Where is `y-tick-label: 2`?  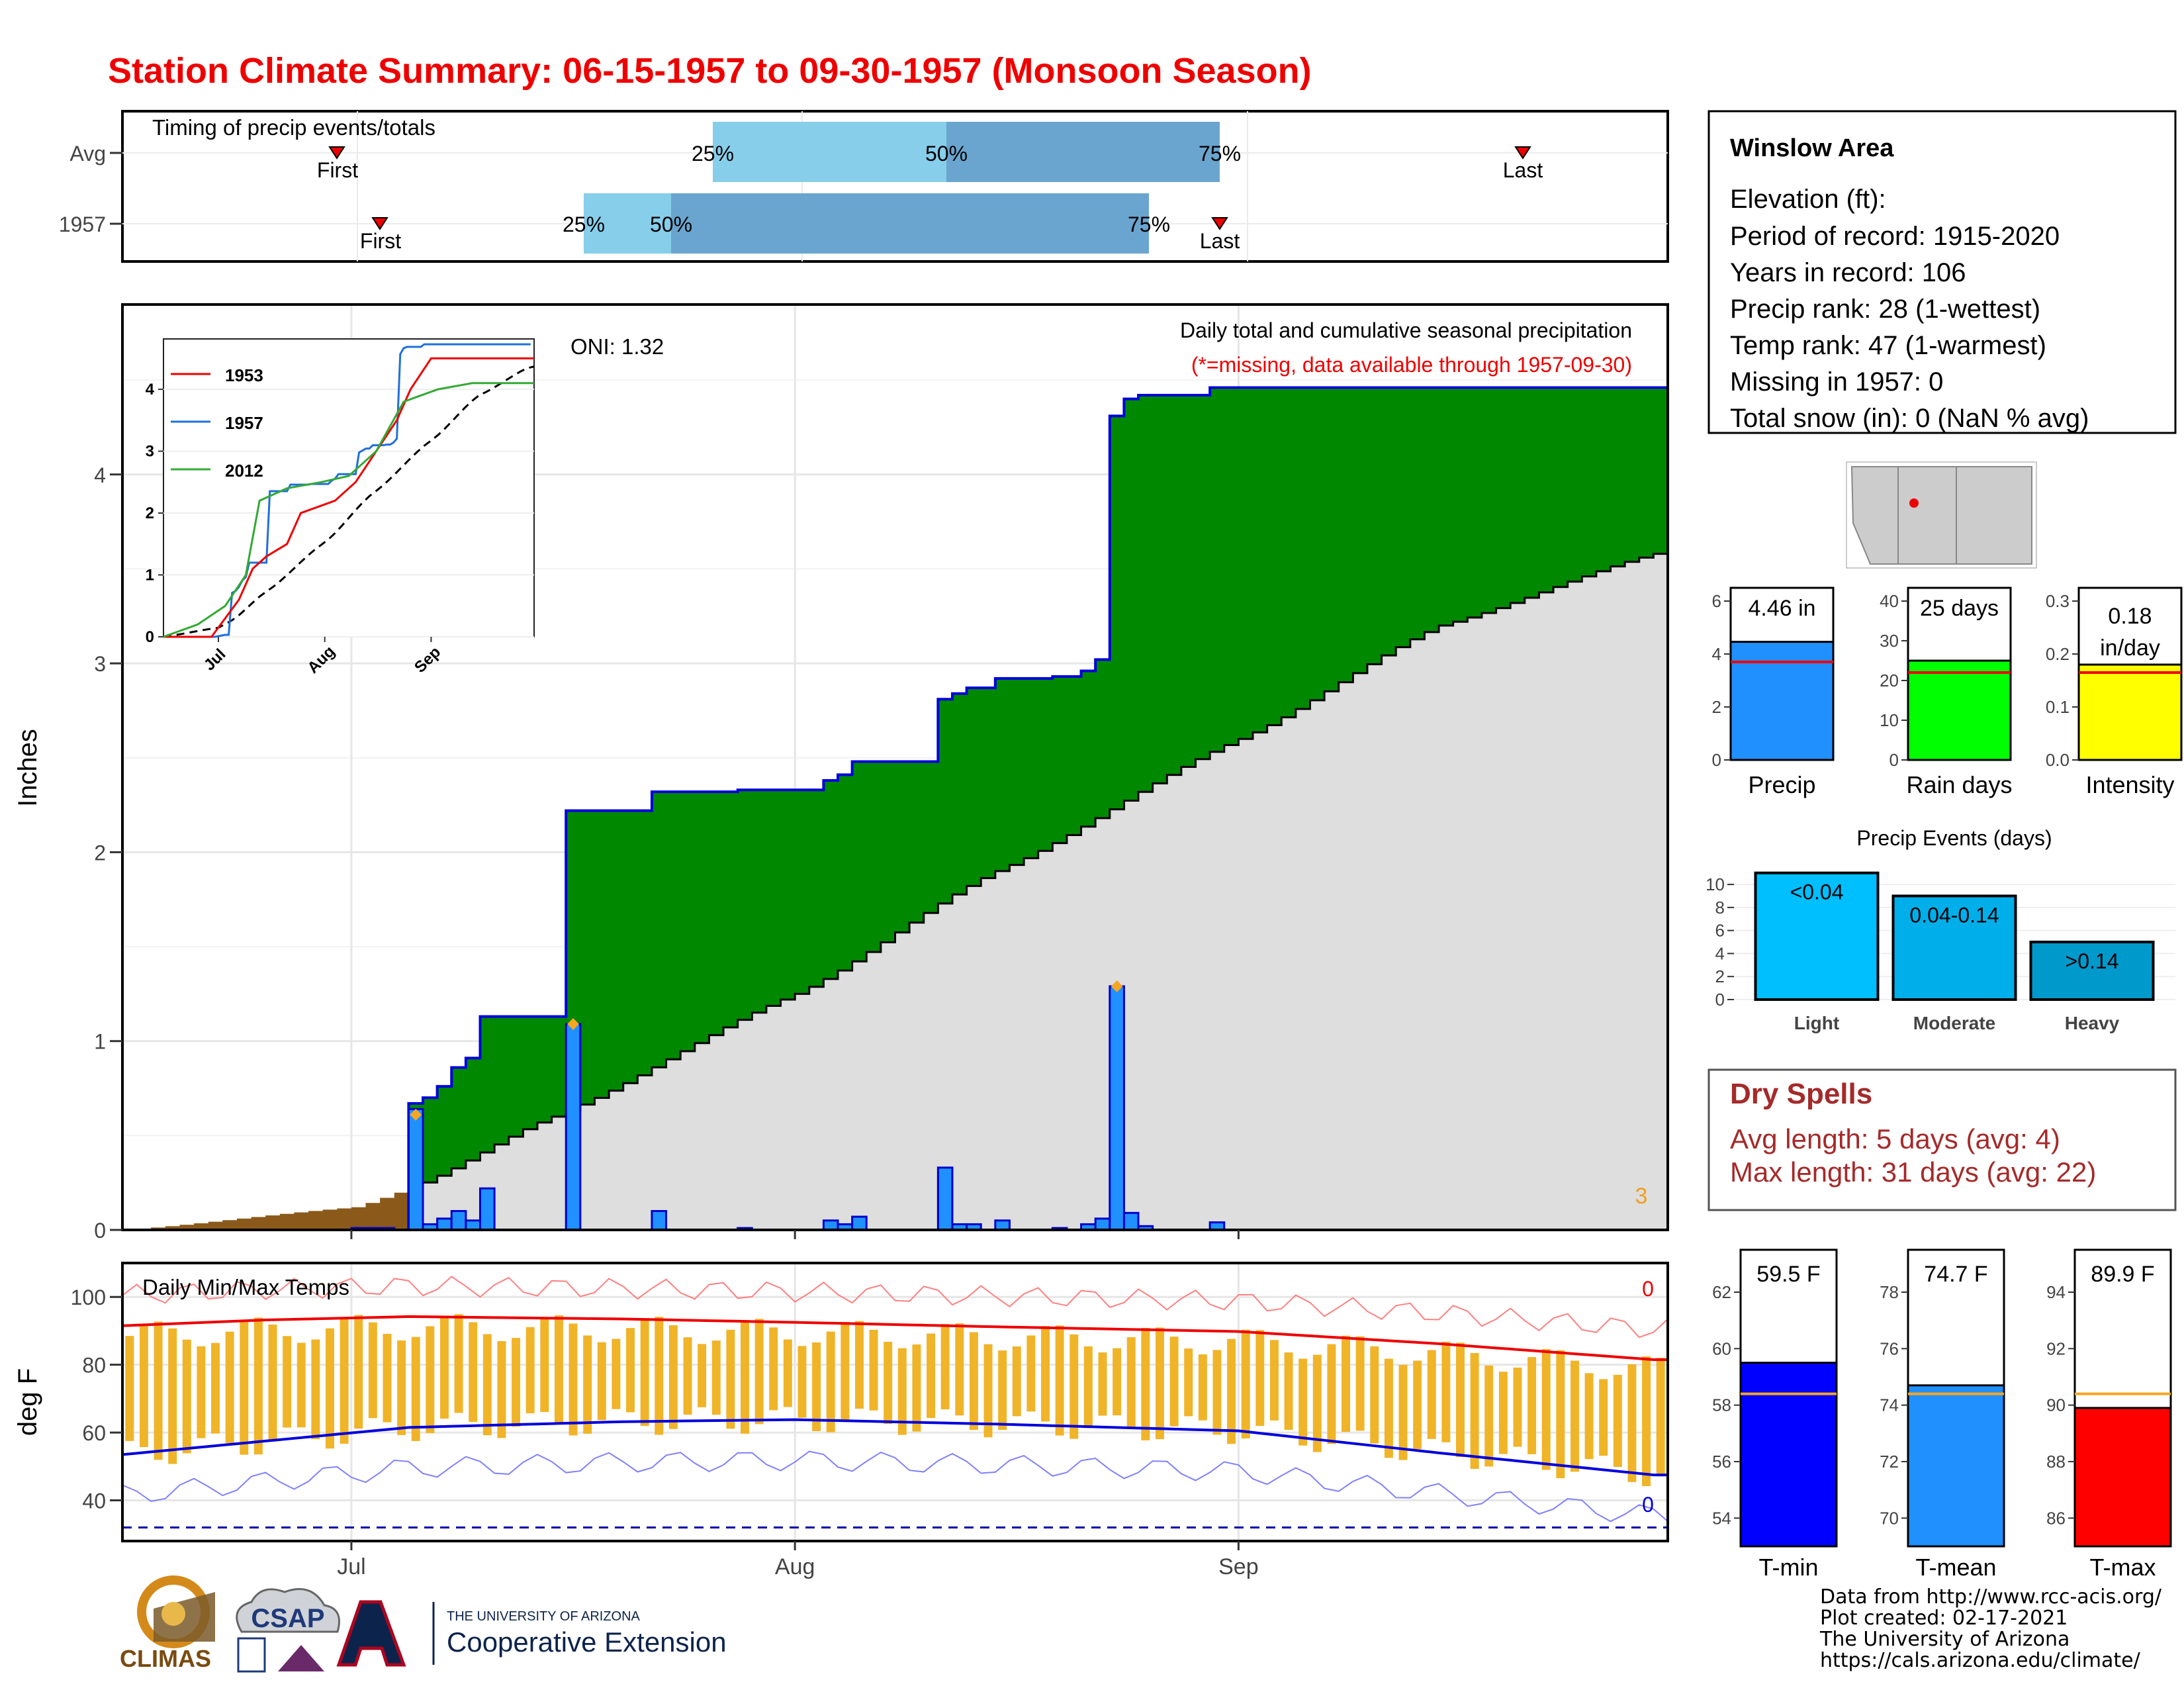
y-tick-label: 2 is located at coordinates (100, 853).